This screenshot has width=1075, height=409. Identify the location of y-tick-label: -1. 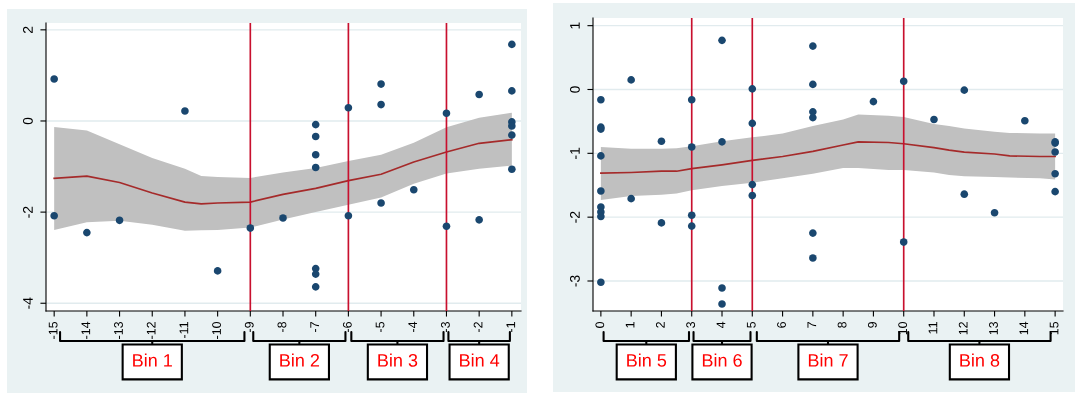
(575, 153).